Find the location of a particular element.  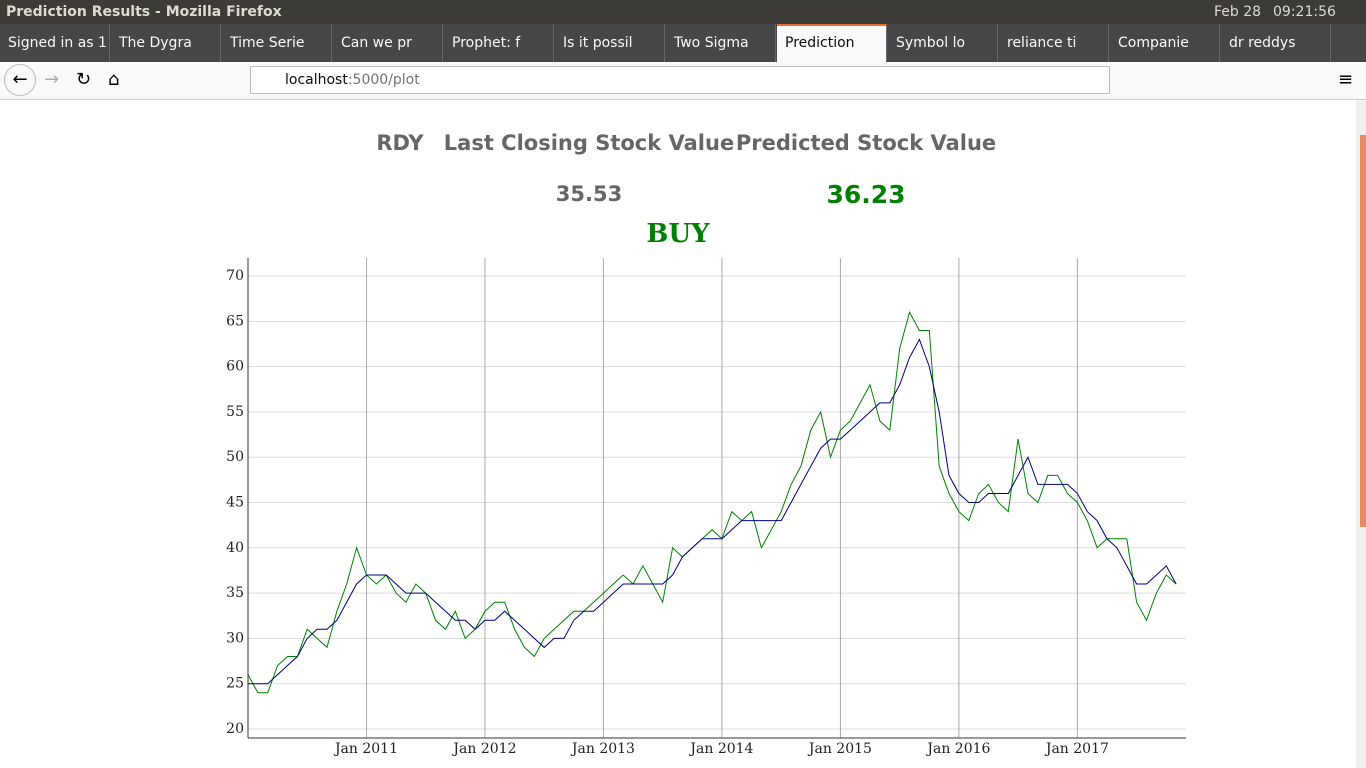

y-tick-label: 65 is located at coordinates (235, 321).